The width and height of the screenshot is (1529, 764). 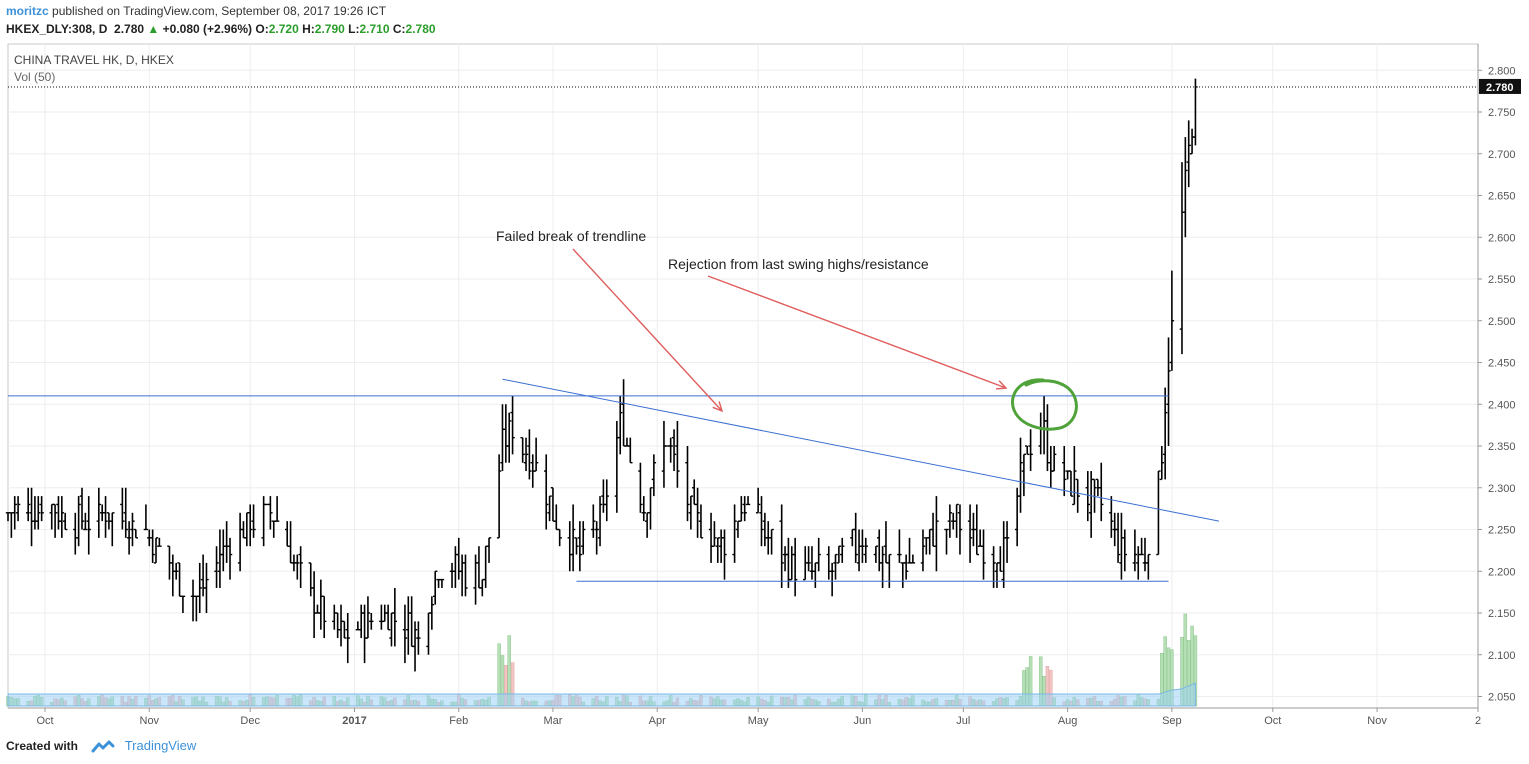 What do you see at coordinates (458, 721) in the screenshot?
I see `x-tick-label: Feb` at bounding box center [458, 721].